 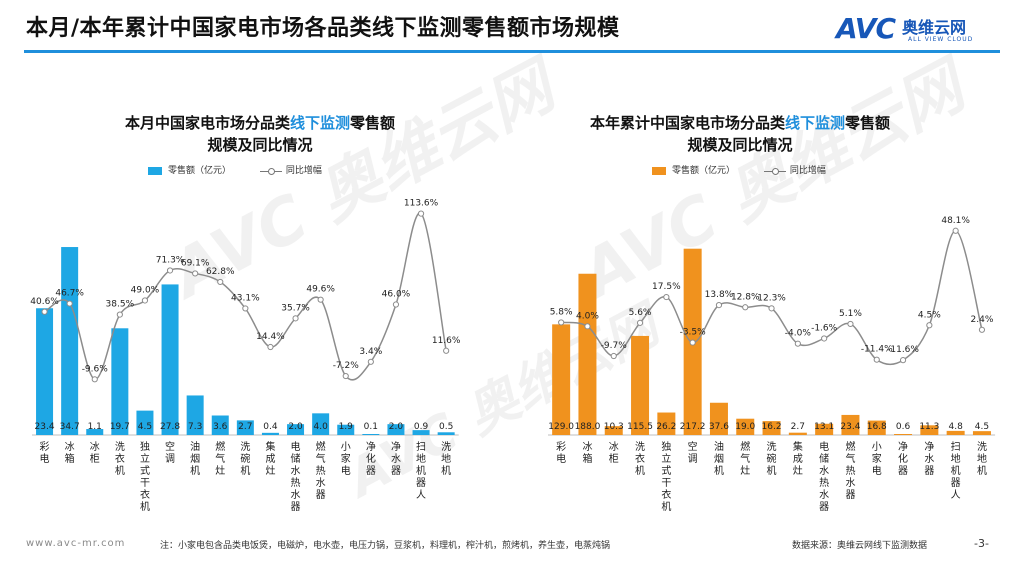 What do you see at coordinates (370, 352) in the screenshot?
I see `chart1-yoy-label: 3.4%` at bounding box center [370, 352].